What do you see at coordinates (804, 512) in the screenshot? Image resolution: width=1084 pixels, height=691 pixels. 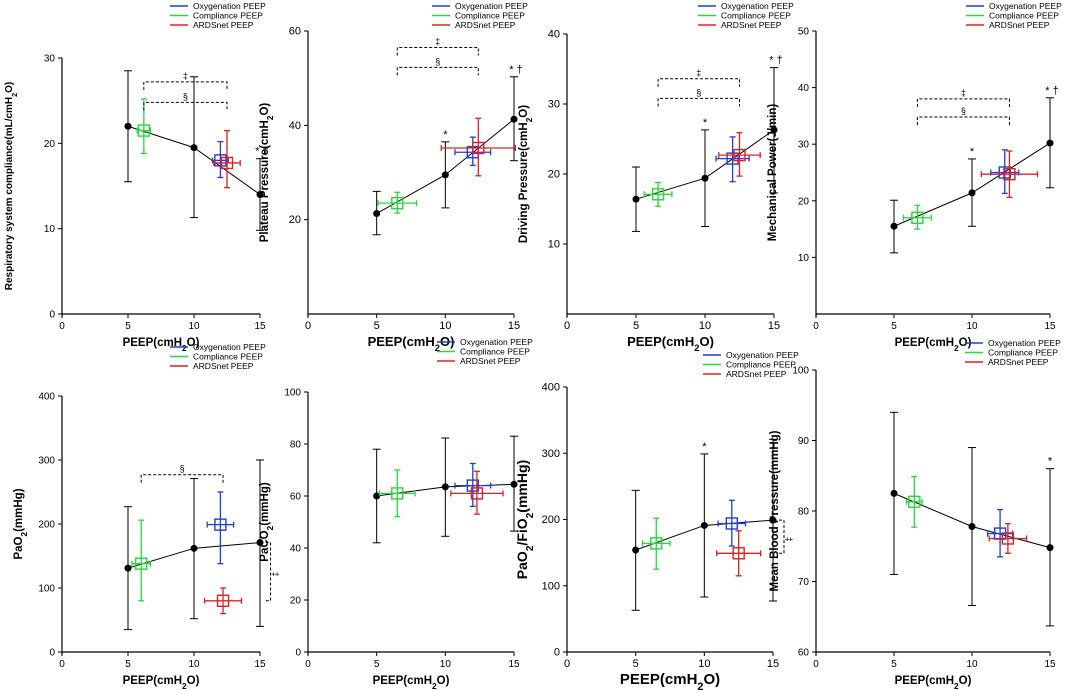 I see `y-tick-label: 80` at bounding box center [804, 512].